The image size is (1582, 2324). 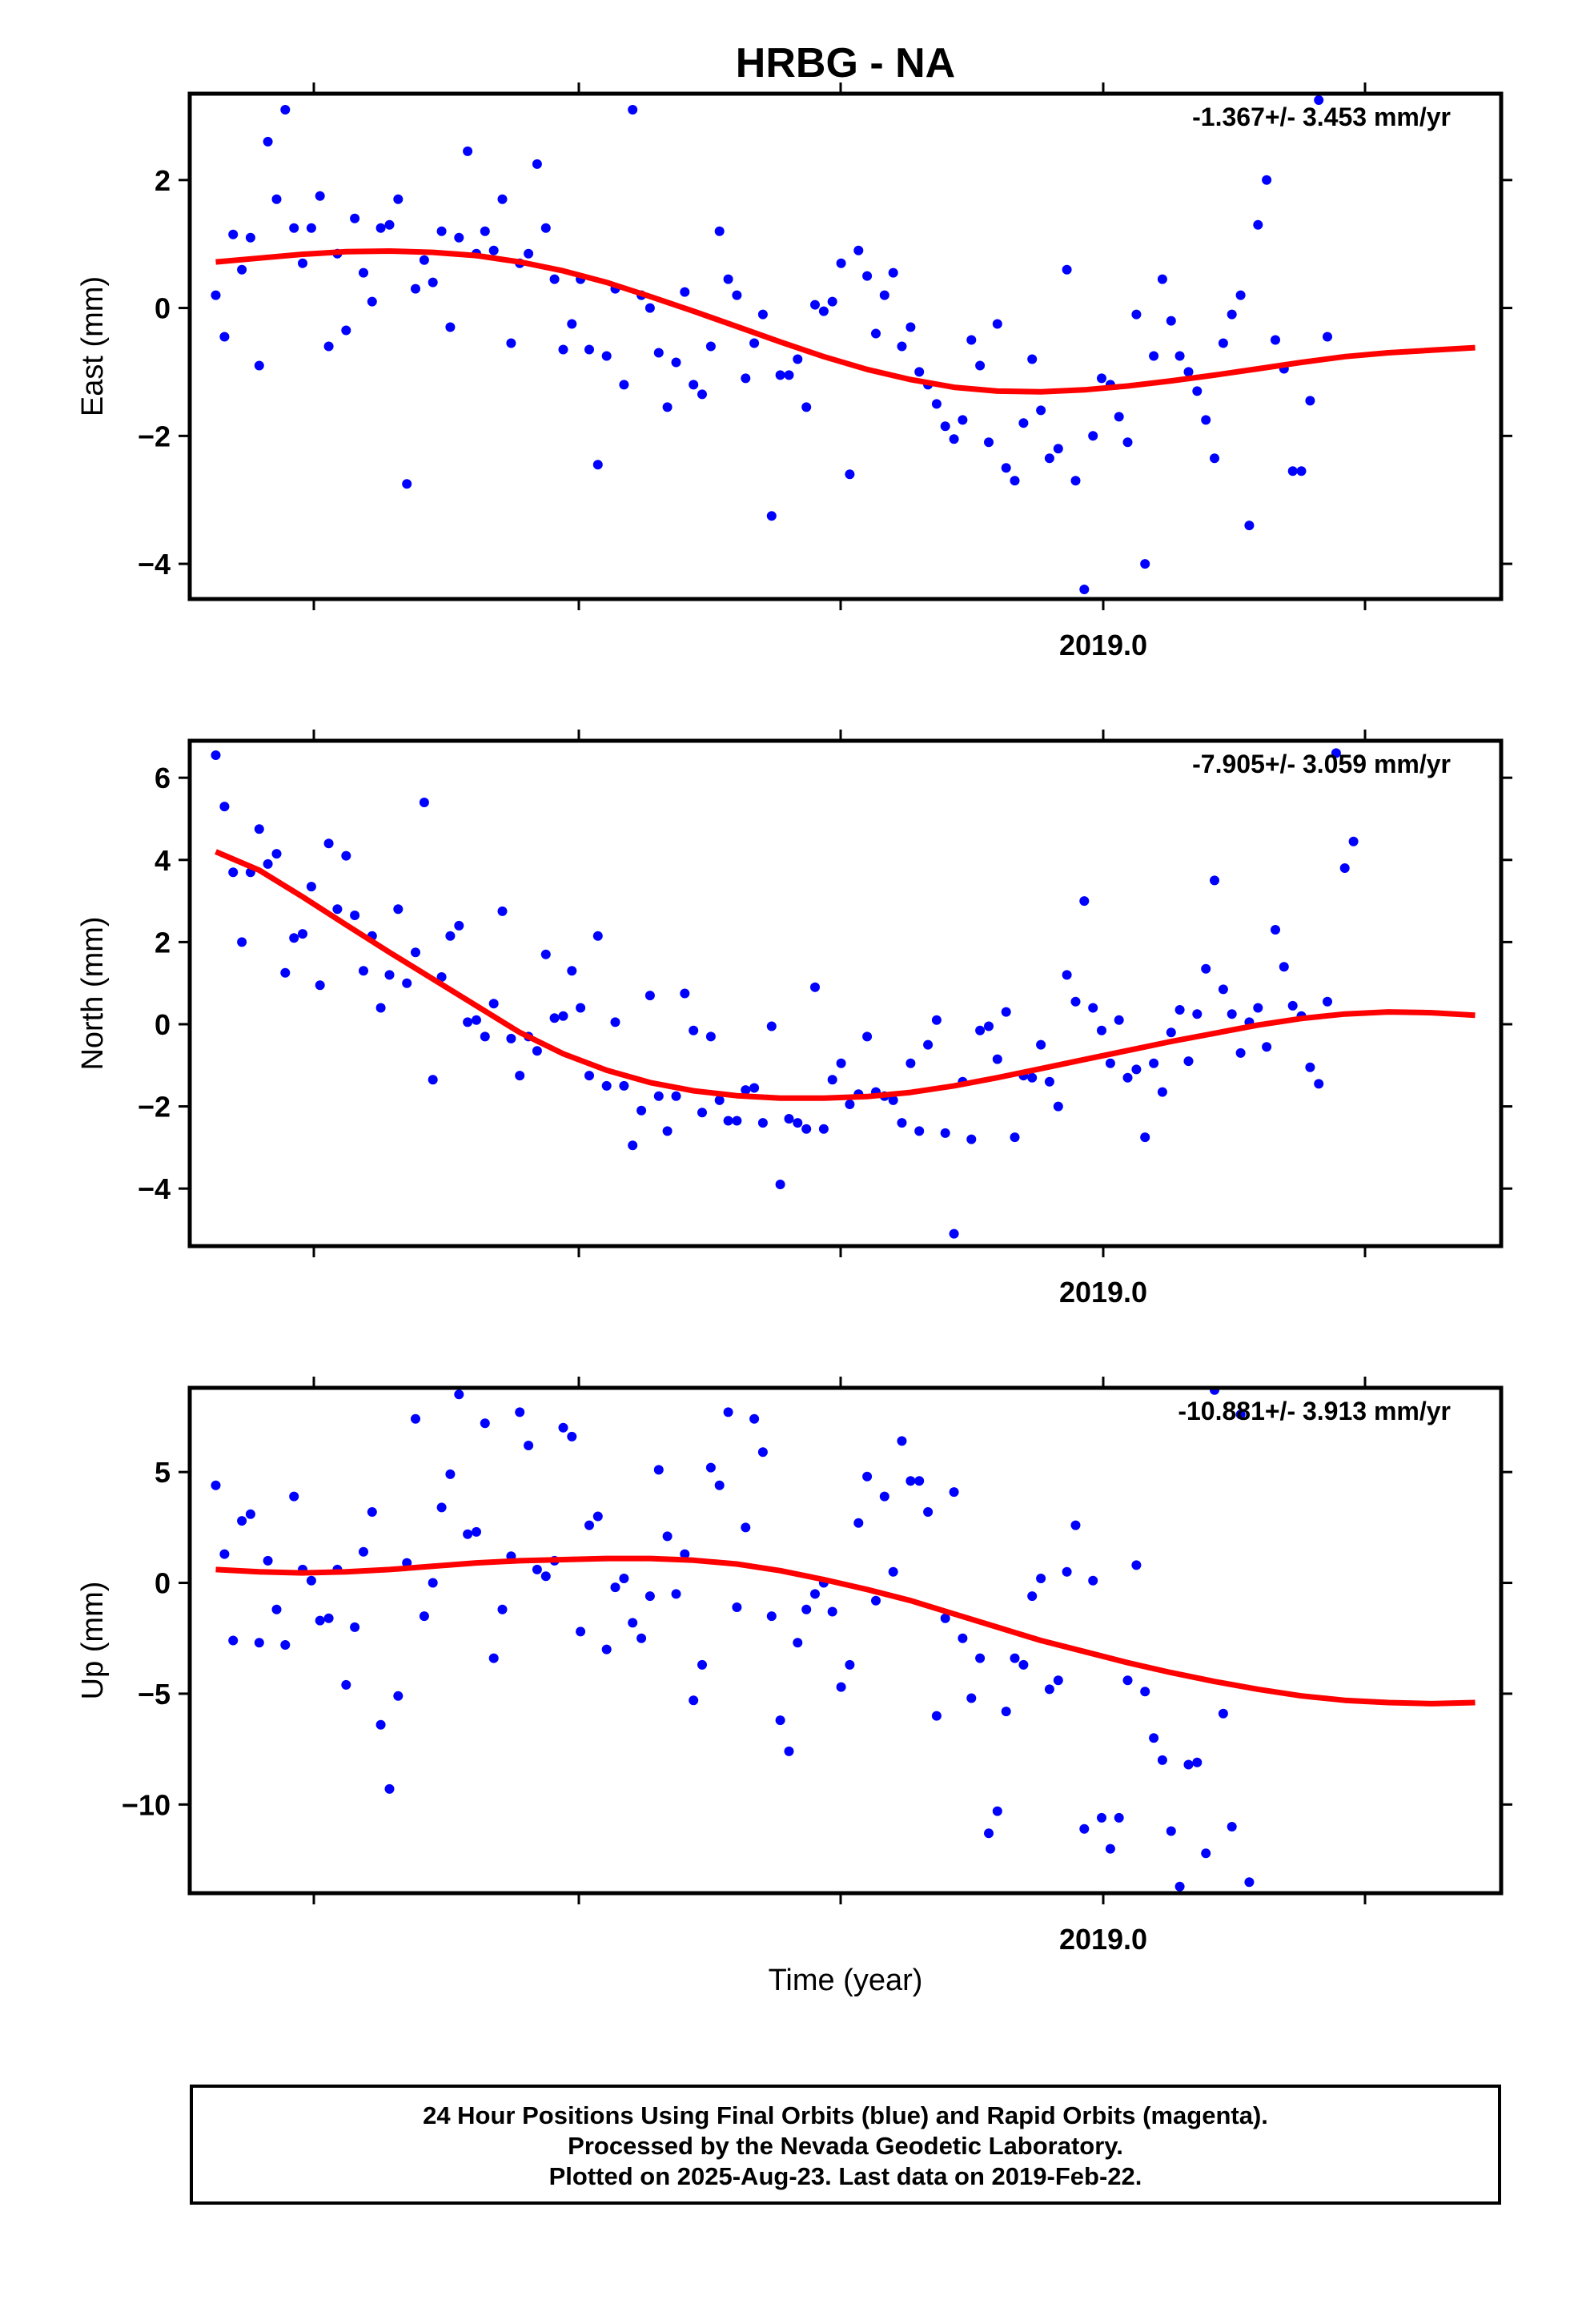 What do you see at coordinates (1322, 764) in the screenshot?
I see `rate-annotation: -7.905+/- 3.059 mm/yr` at bounding box center [1322, 764].